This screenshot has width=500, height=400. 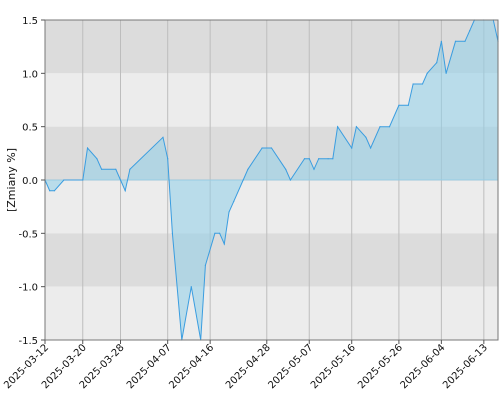 I want to click on y-tick-label: 0.5, so click(x=30, y=128).